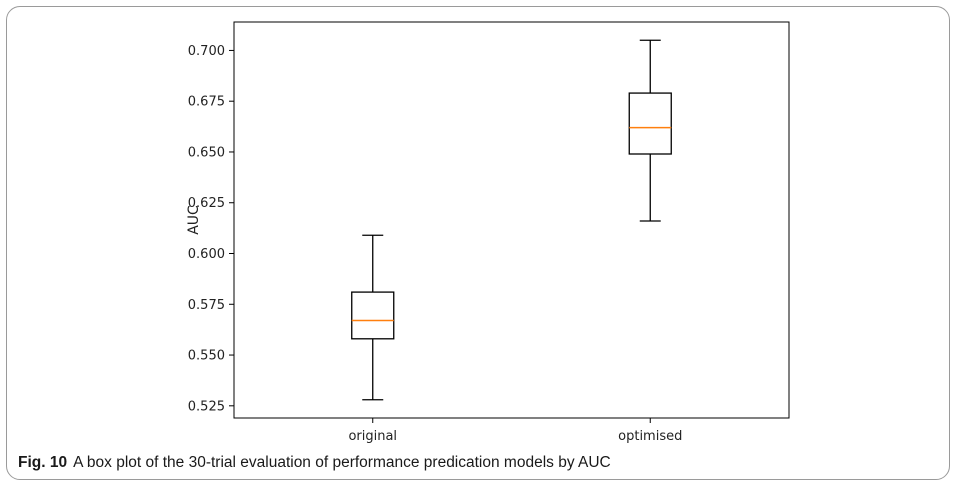 The height and width of the screenshot is (486, 957). What do you see at coordinates (43, 462) in the screenshot?
I see `figure-caption-label: Fig. 10` at bounding box center [43, 462].